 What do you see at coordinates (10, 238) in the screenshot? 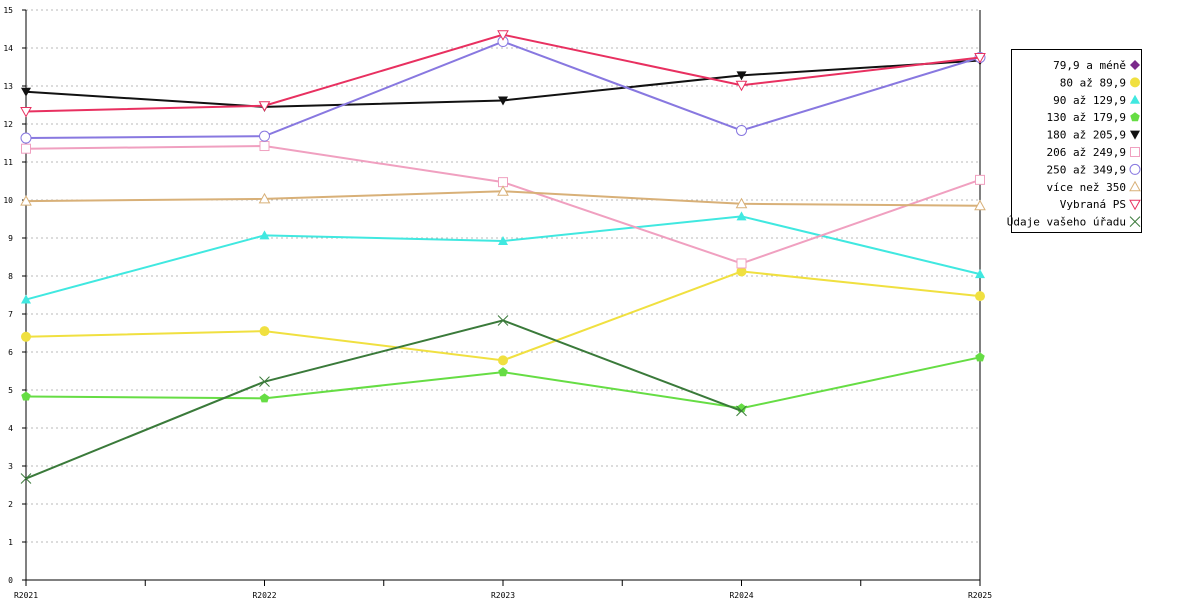
I see `y-tick-label: 9` at bounding box center [10, 238].